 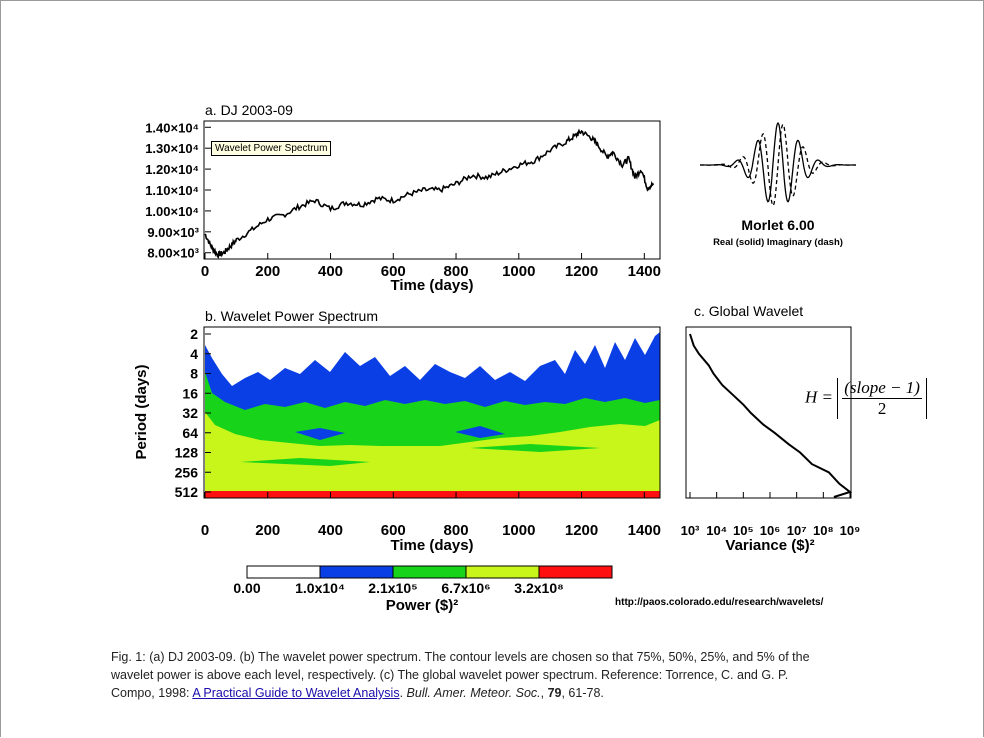 What do you see at coordinates (291, 316) in the screenshot?
I see `panel-b-title: b. Wavelet Power Spectrum` at bounding box center [291, 316].